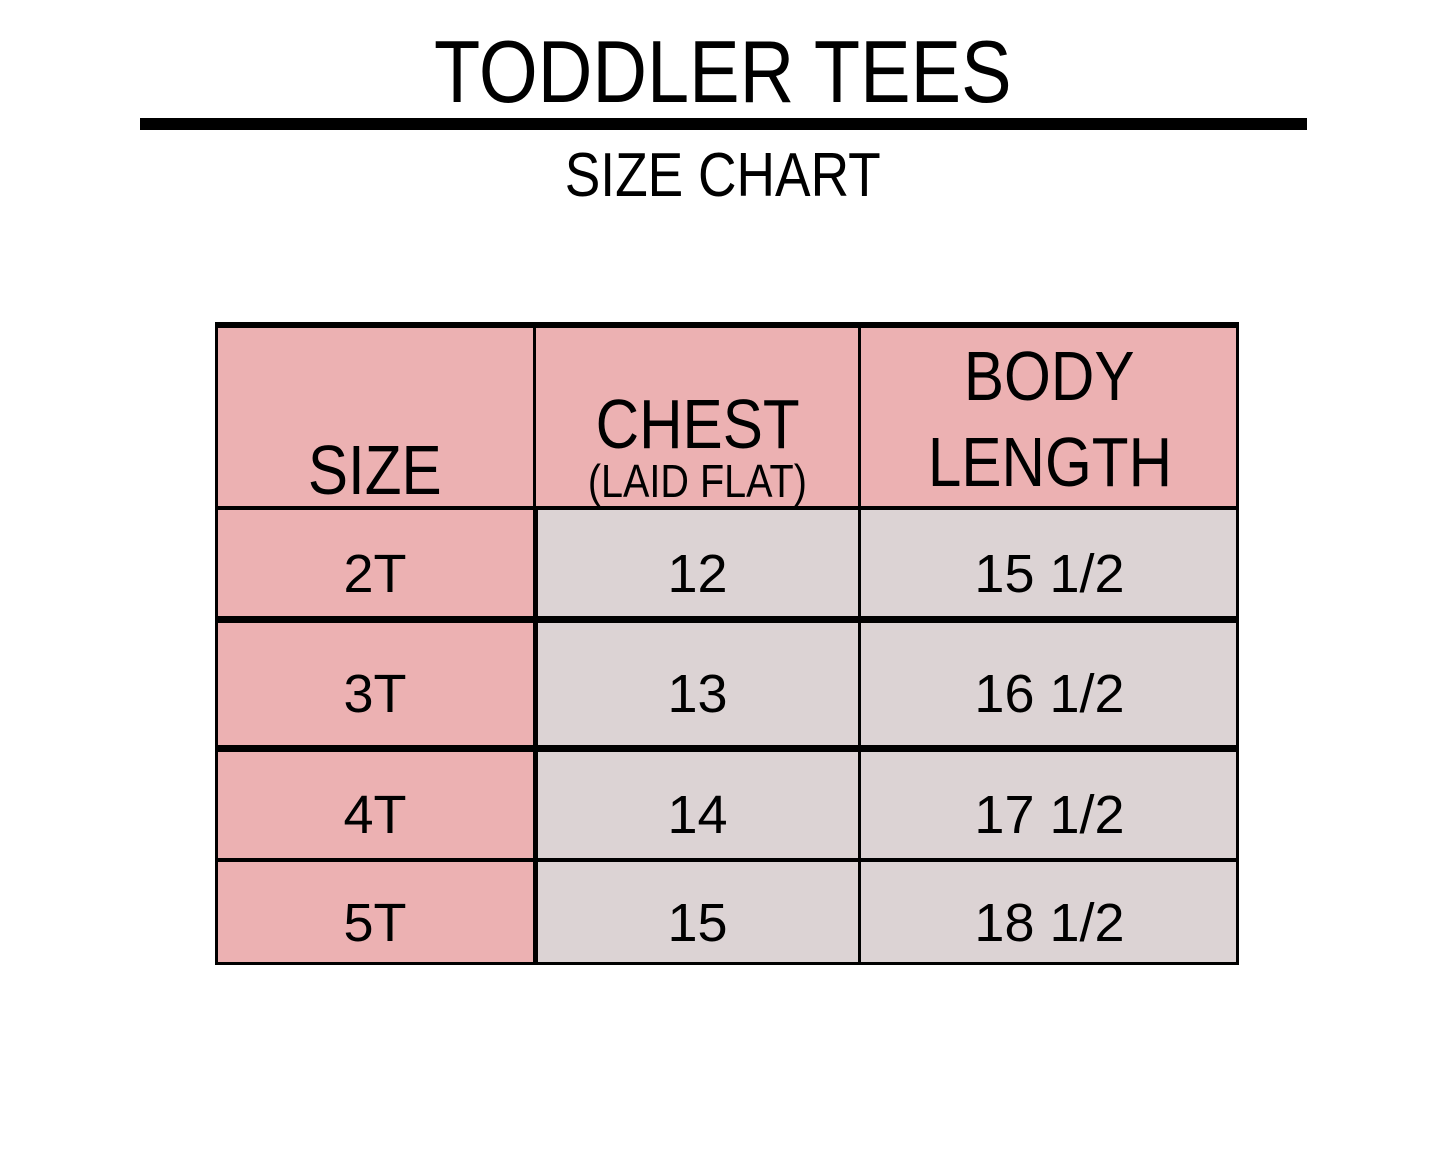 The height and width of the screenshot is (1174, 1445). Describe the element at coordinates (1049, 814) in the screenshot. I see `cell-length-value: 17 1/2` at that location.